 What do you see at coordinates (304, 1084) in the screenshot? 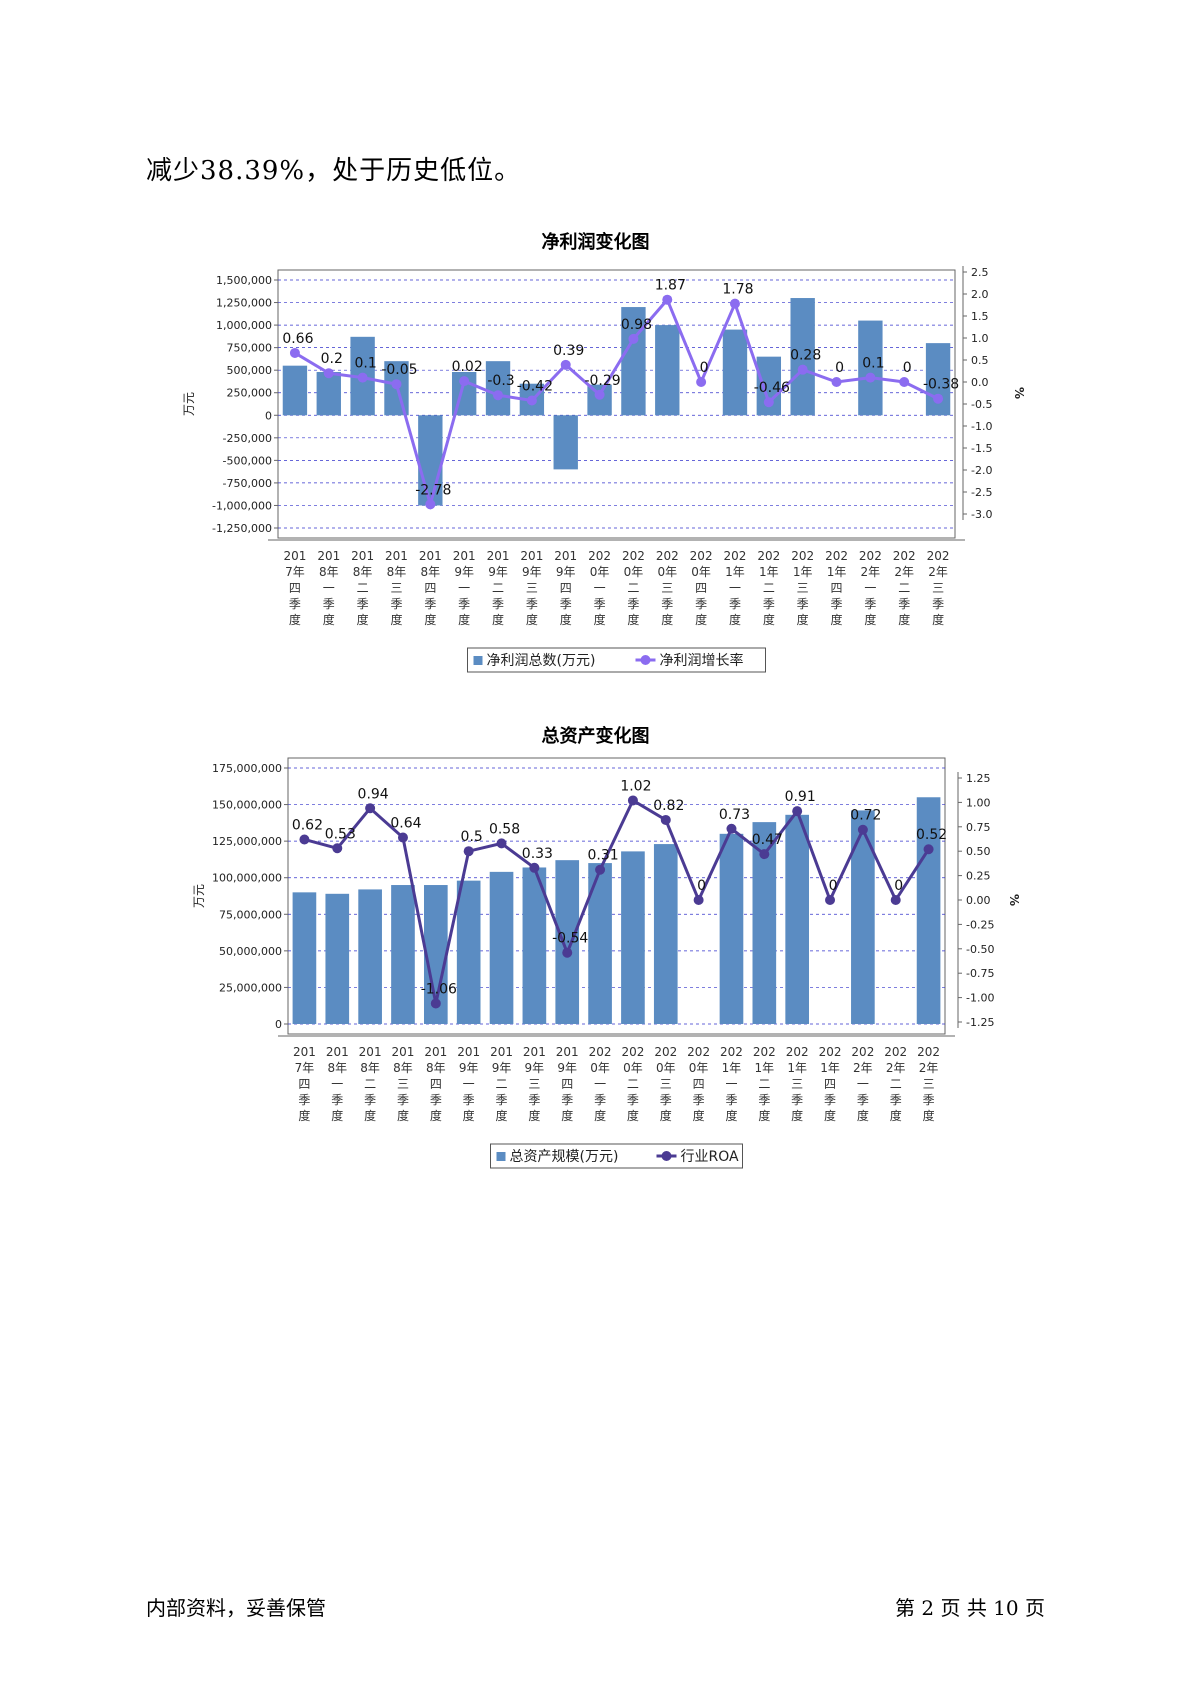
I see `x-tick-label: 201 7年四季度` at bounding box center [304, 1084].